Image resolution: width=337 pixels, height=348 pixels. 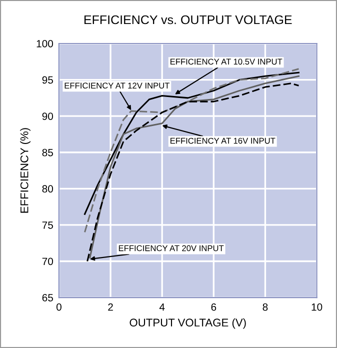 What do you see at coordinates (110, 307) in the screenshot?
I see `x-tick-label: 2` at bounding box center [110, 307].